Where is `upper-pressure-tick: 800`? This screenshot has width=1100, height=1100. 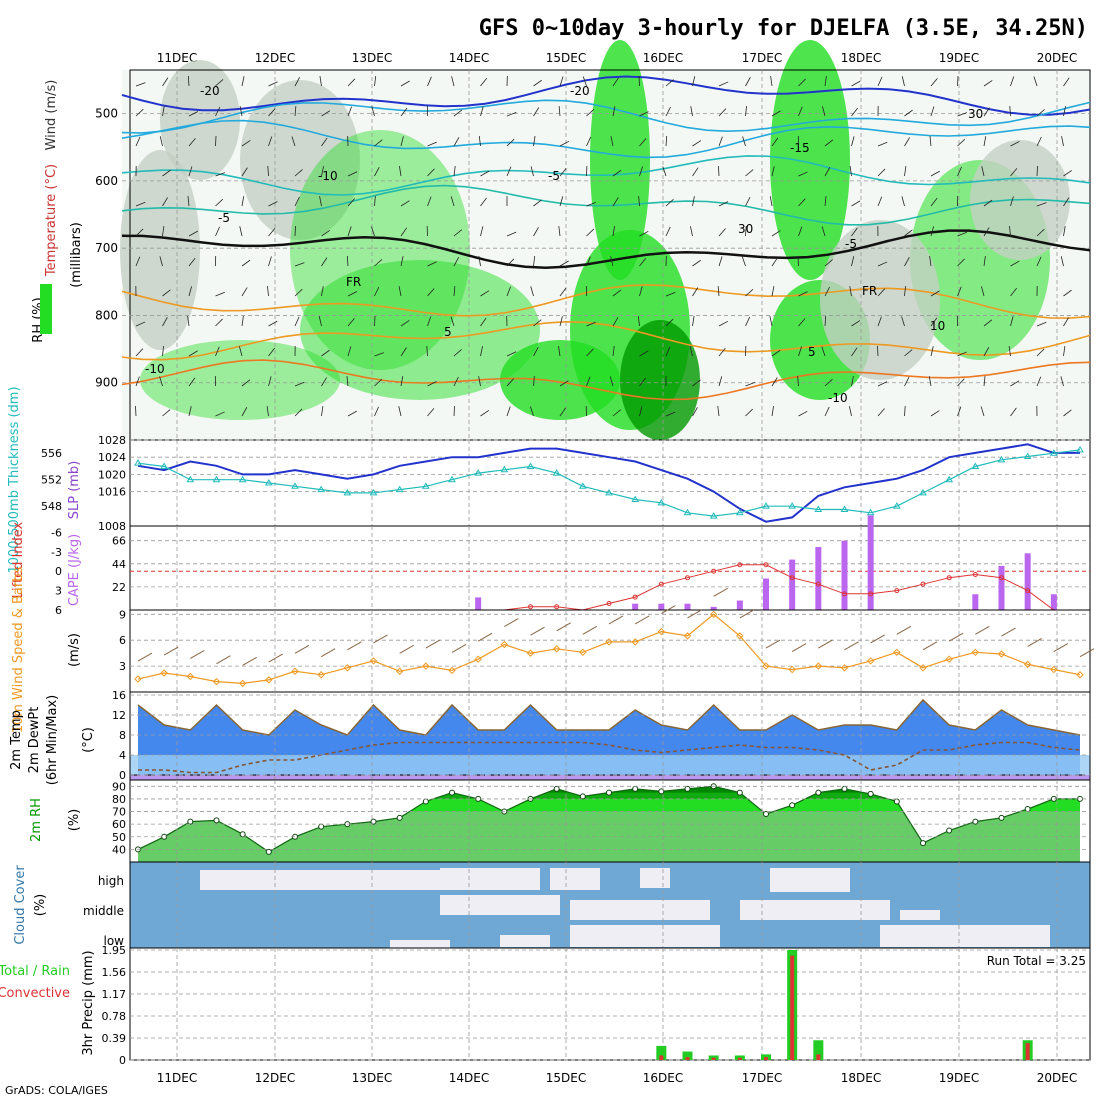 upper-pressure-tick: 800 is located at coordinates (106, 315).